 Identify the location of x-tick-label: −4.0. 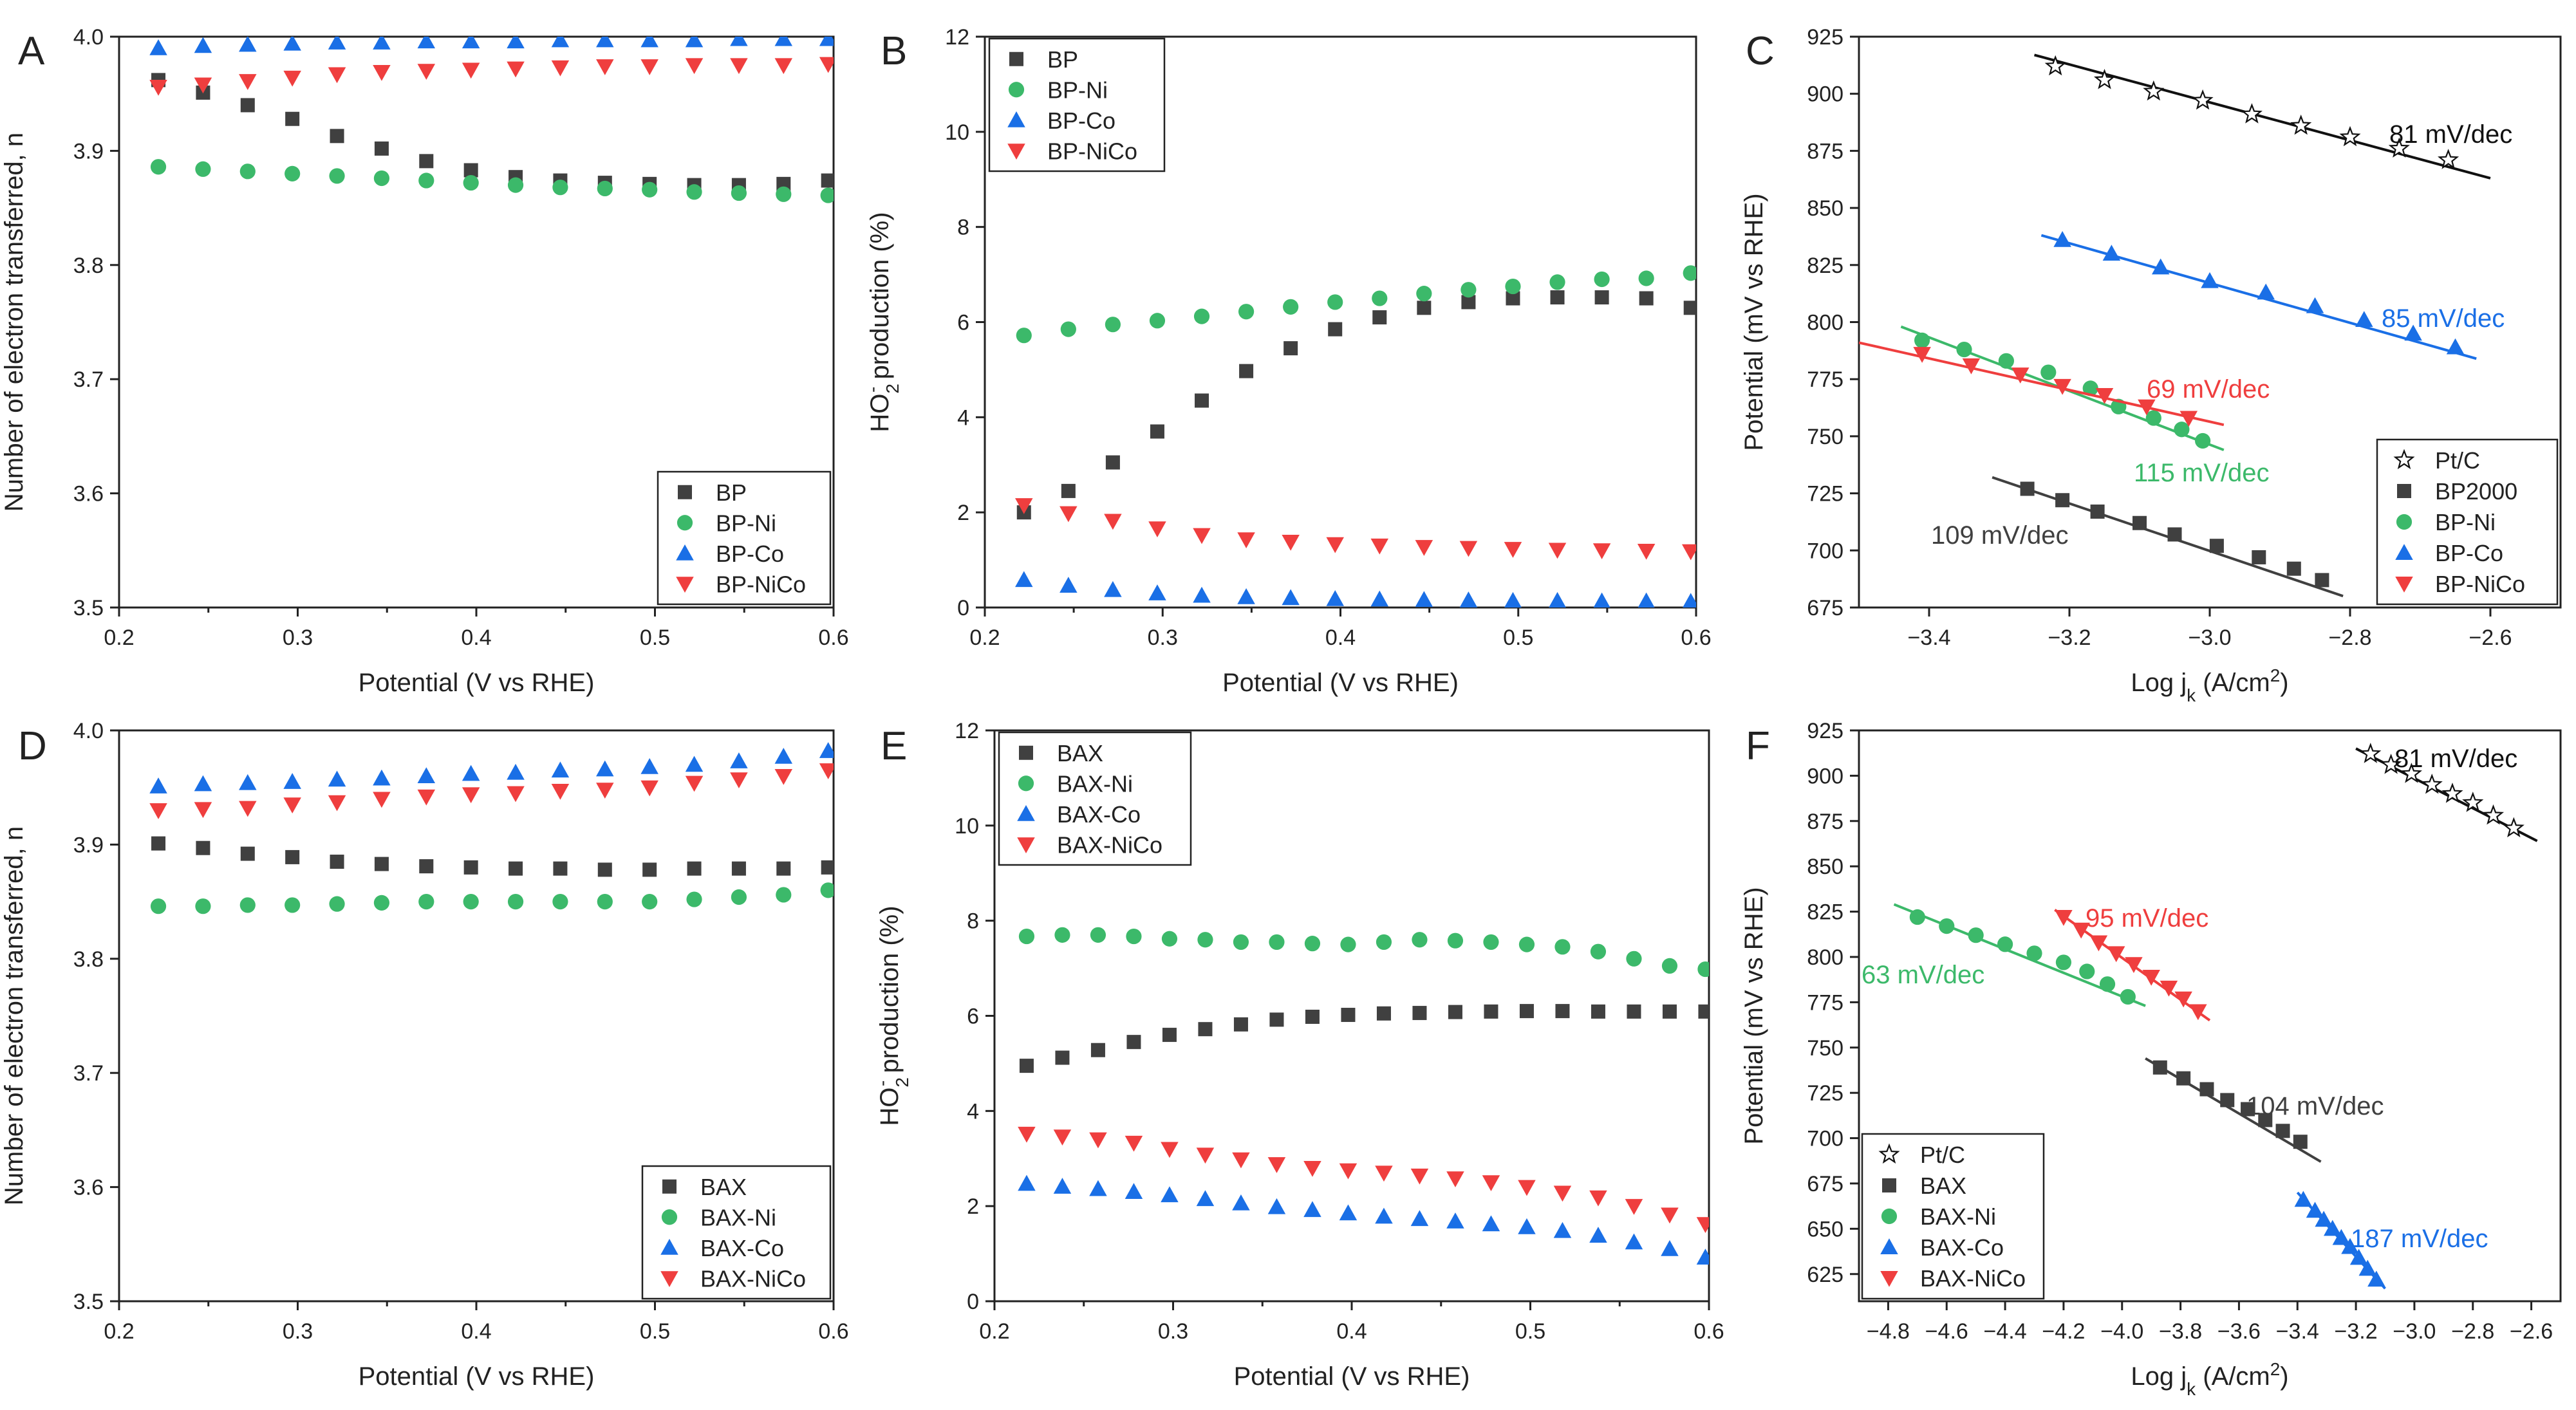
(2121, 1331).